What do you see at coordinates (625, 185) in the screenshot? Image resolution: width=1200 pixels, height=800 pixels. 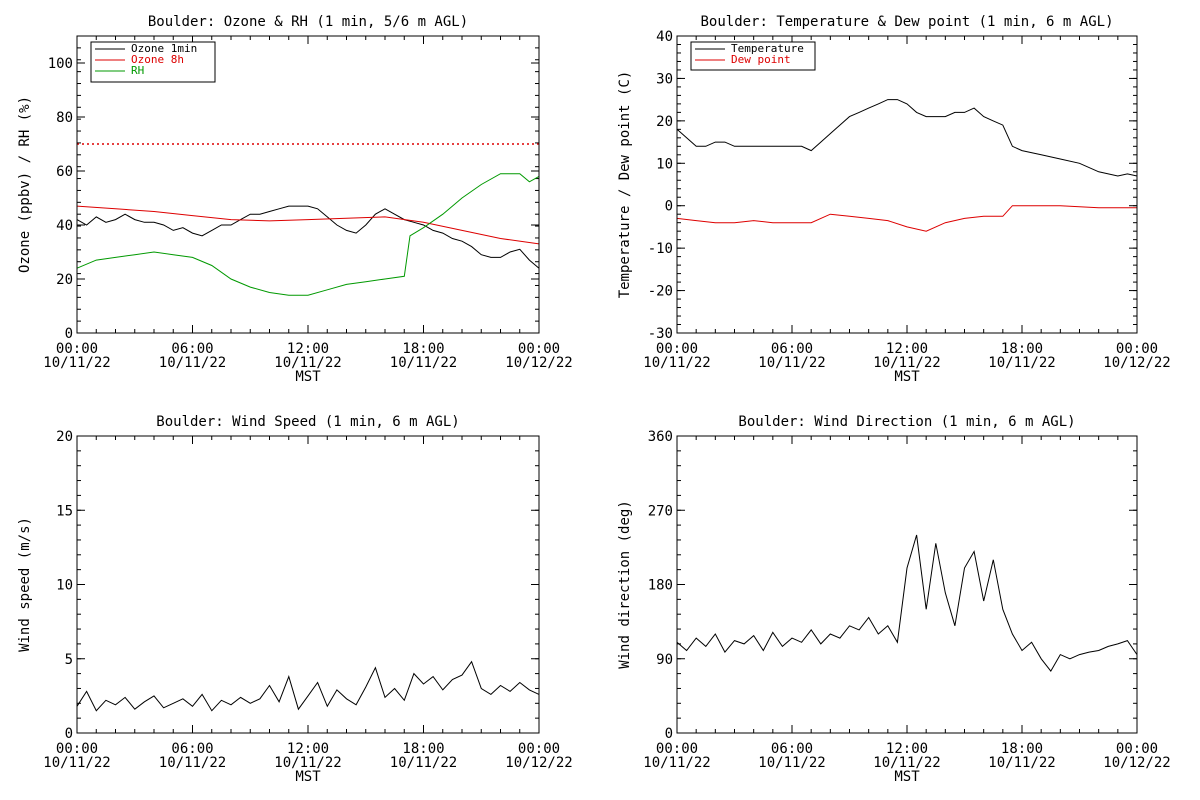 I see `y-axis-label: Temperature / Dew point (C)` at bounding box center [625, 185].